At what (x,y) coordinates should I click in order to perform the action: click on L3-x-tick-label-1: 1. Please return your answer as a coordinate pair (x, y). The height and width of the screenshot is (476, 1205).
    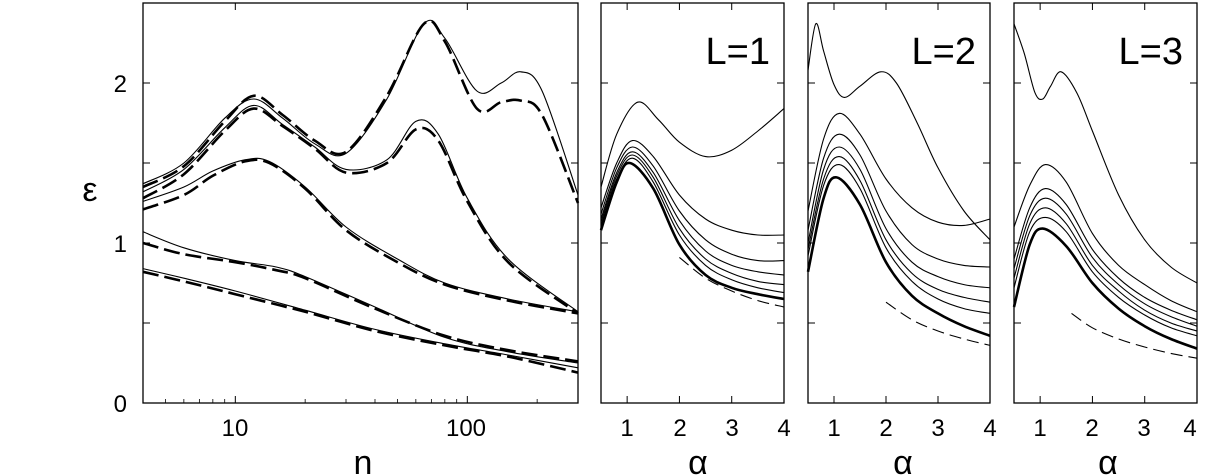
    Looking at the image, I should click on (1039, 428).